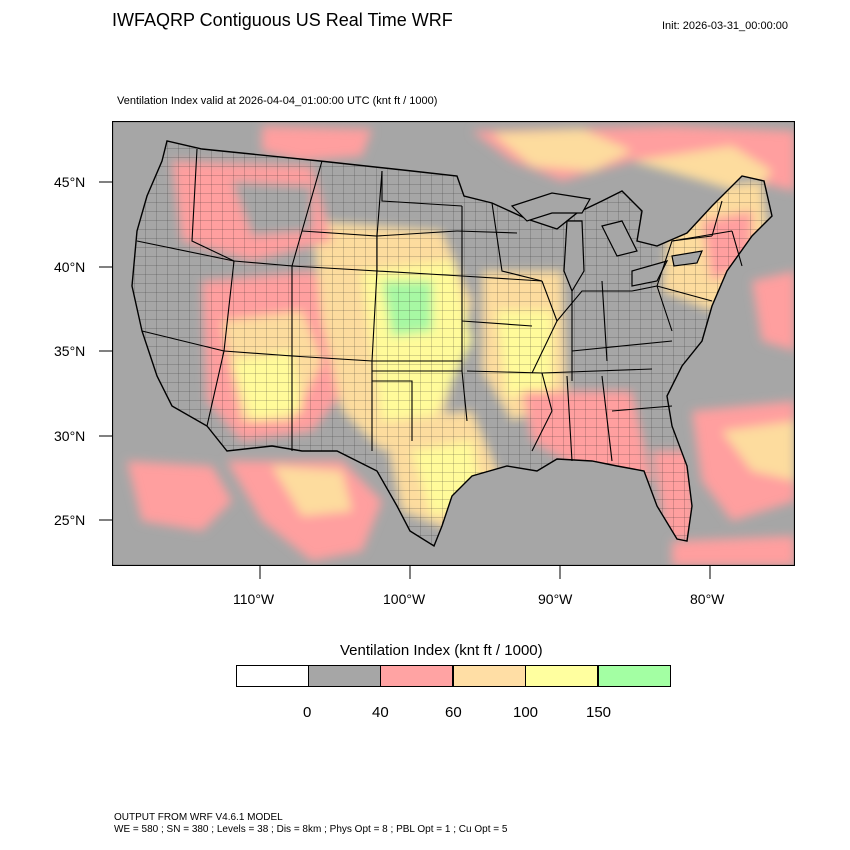  Describe the element at coordinates (441, 650) in the screenshot. I see `colorbar-title: Ventilation Index (knt ft / 1000)` at that location.